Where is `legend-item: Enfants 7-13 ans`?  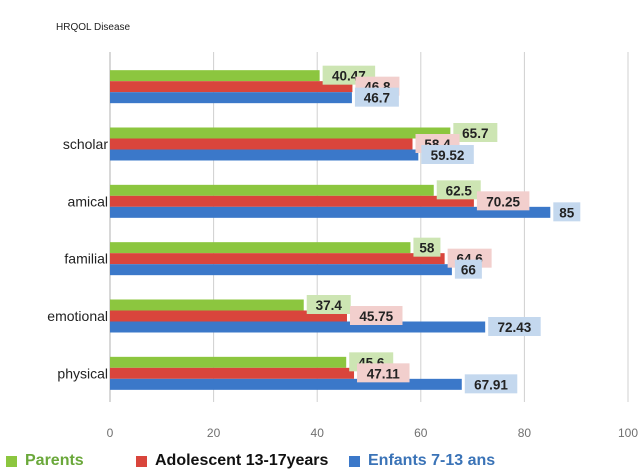 legend-item: Enfants 7-13 ans is located at coordinates (422, 461).